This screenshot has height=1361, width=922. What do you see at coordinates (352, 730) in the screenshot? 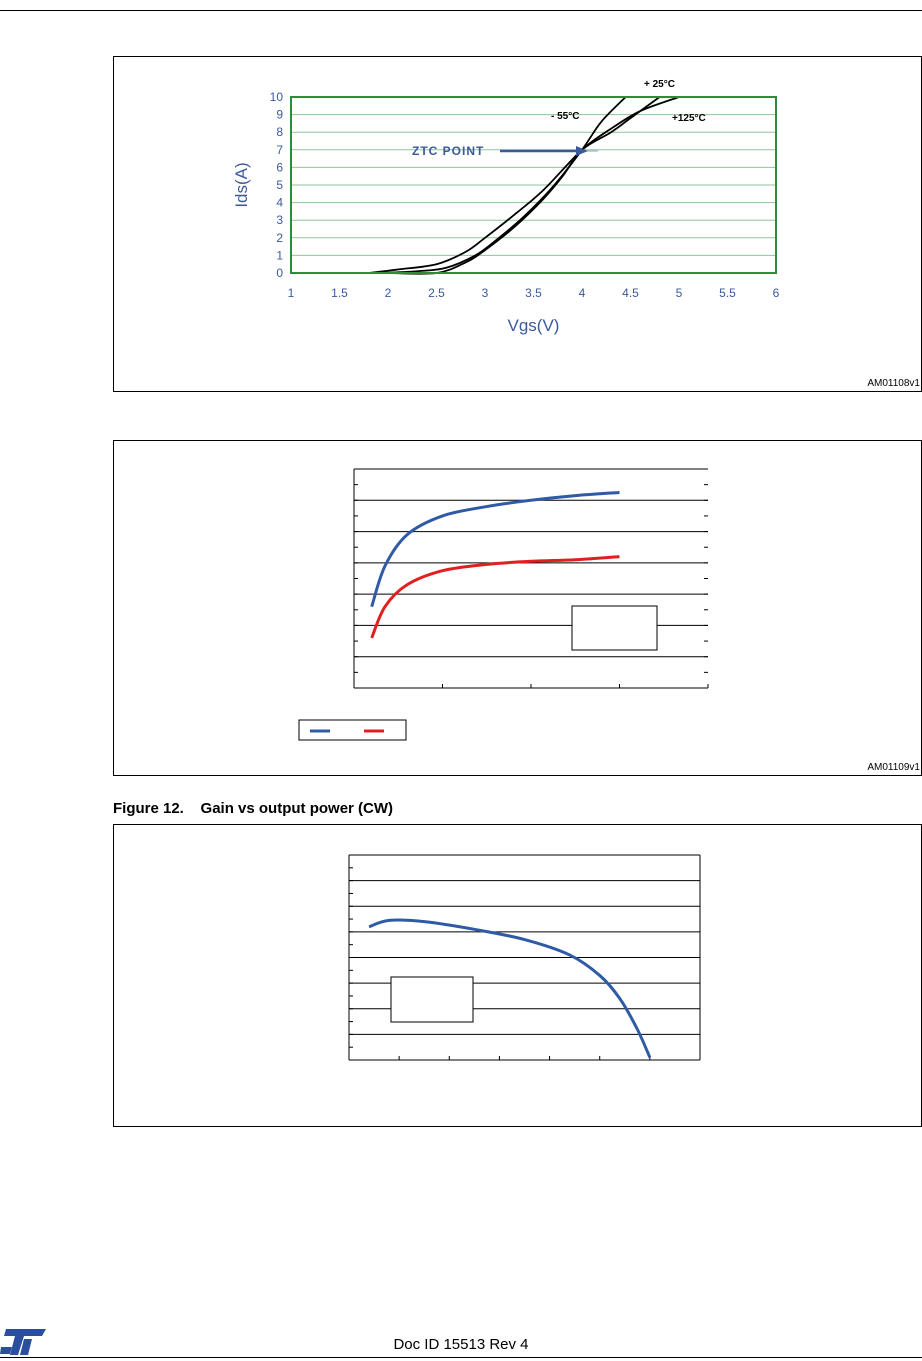
I see `legend-box` at bounding box center [352, 730].